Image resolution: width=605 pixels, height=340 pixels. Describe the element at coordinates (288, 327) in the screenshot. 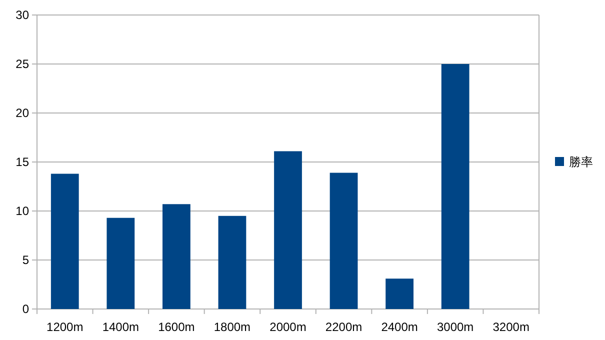

I see `x-tick-label: 2000m` at that location.